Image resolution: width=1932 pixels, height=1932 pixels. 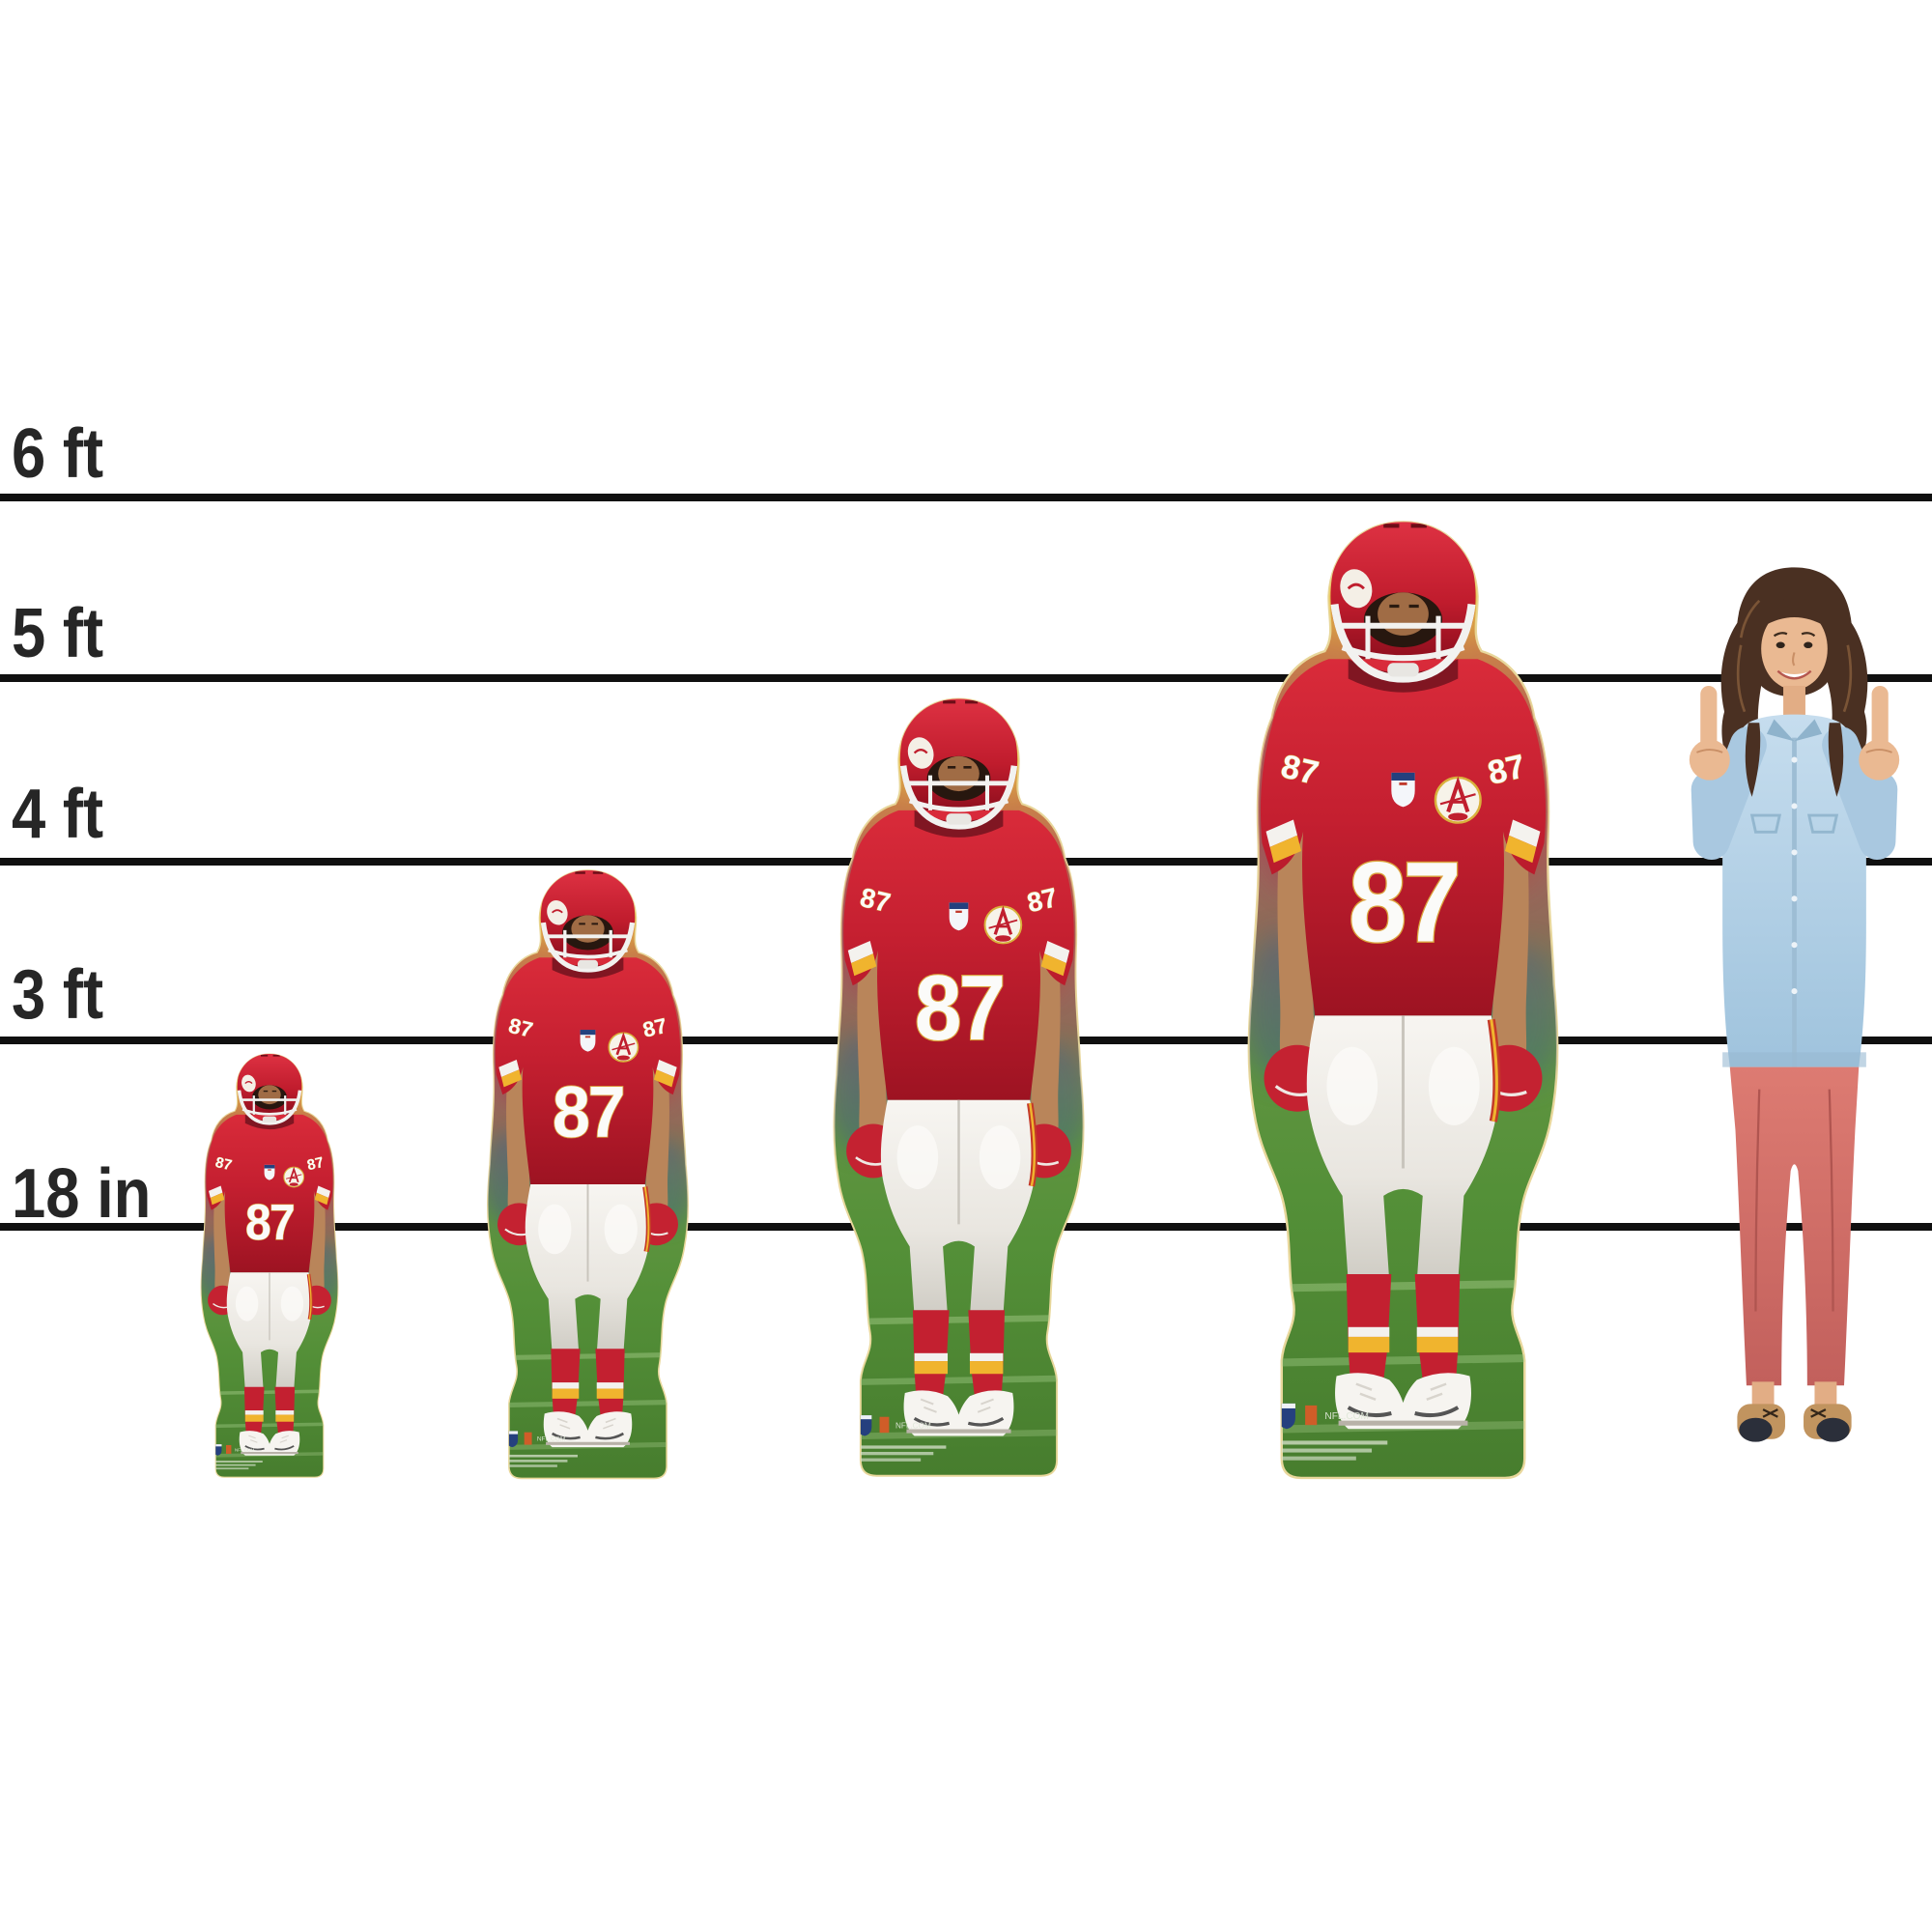 What do you see at coordinates (58, 995) in the screenshot?
I see `tick-label-3ft: 3 ft` at bounding box center [58, 995].